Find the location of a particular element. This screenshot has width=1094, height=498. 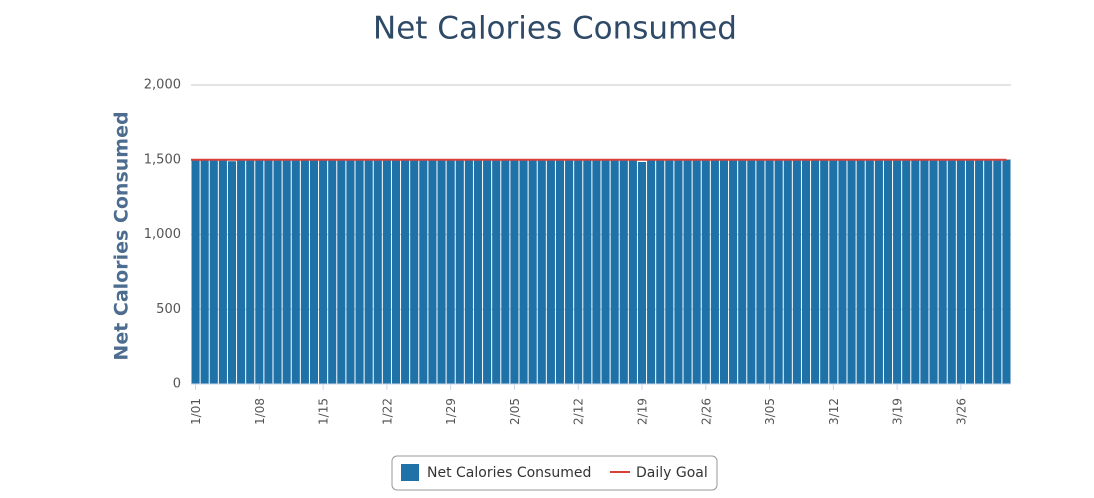

y-tick-label: 0 is located at coordinates (177, 384).